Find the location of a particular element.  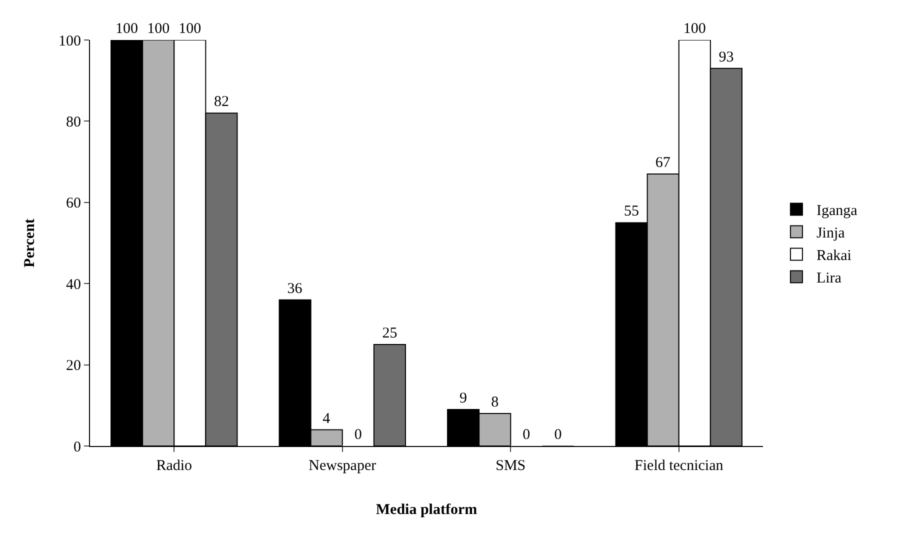

legend-label: Iganga is located at coordinates (837, 211).